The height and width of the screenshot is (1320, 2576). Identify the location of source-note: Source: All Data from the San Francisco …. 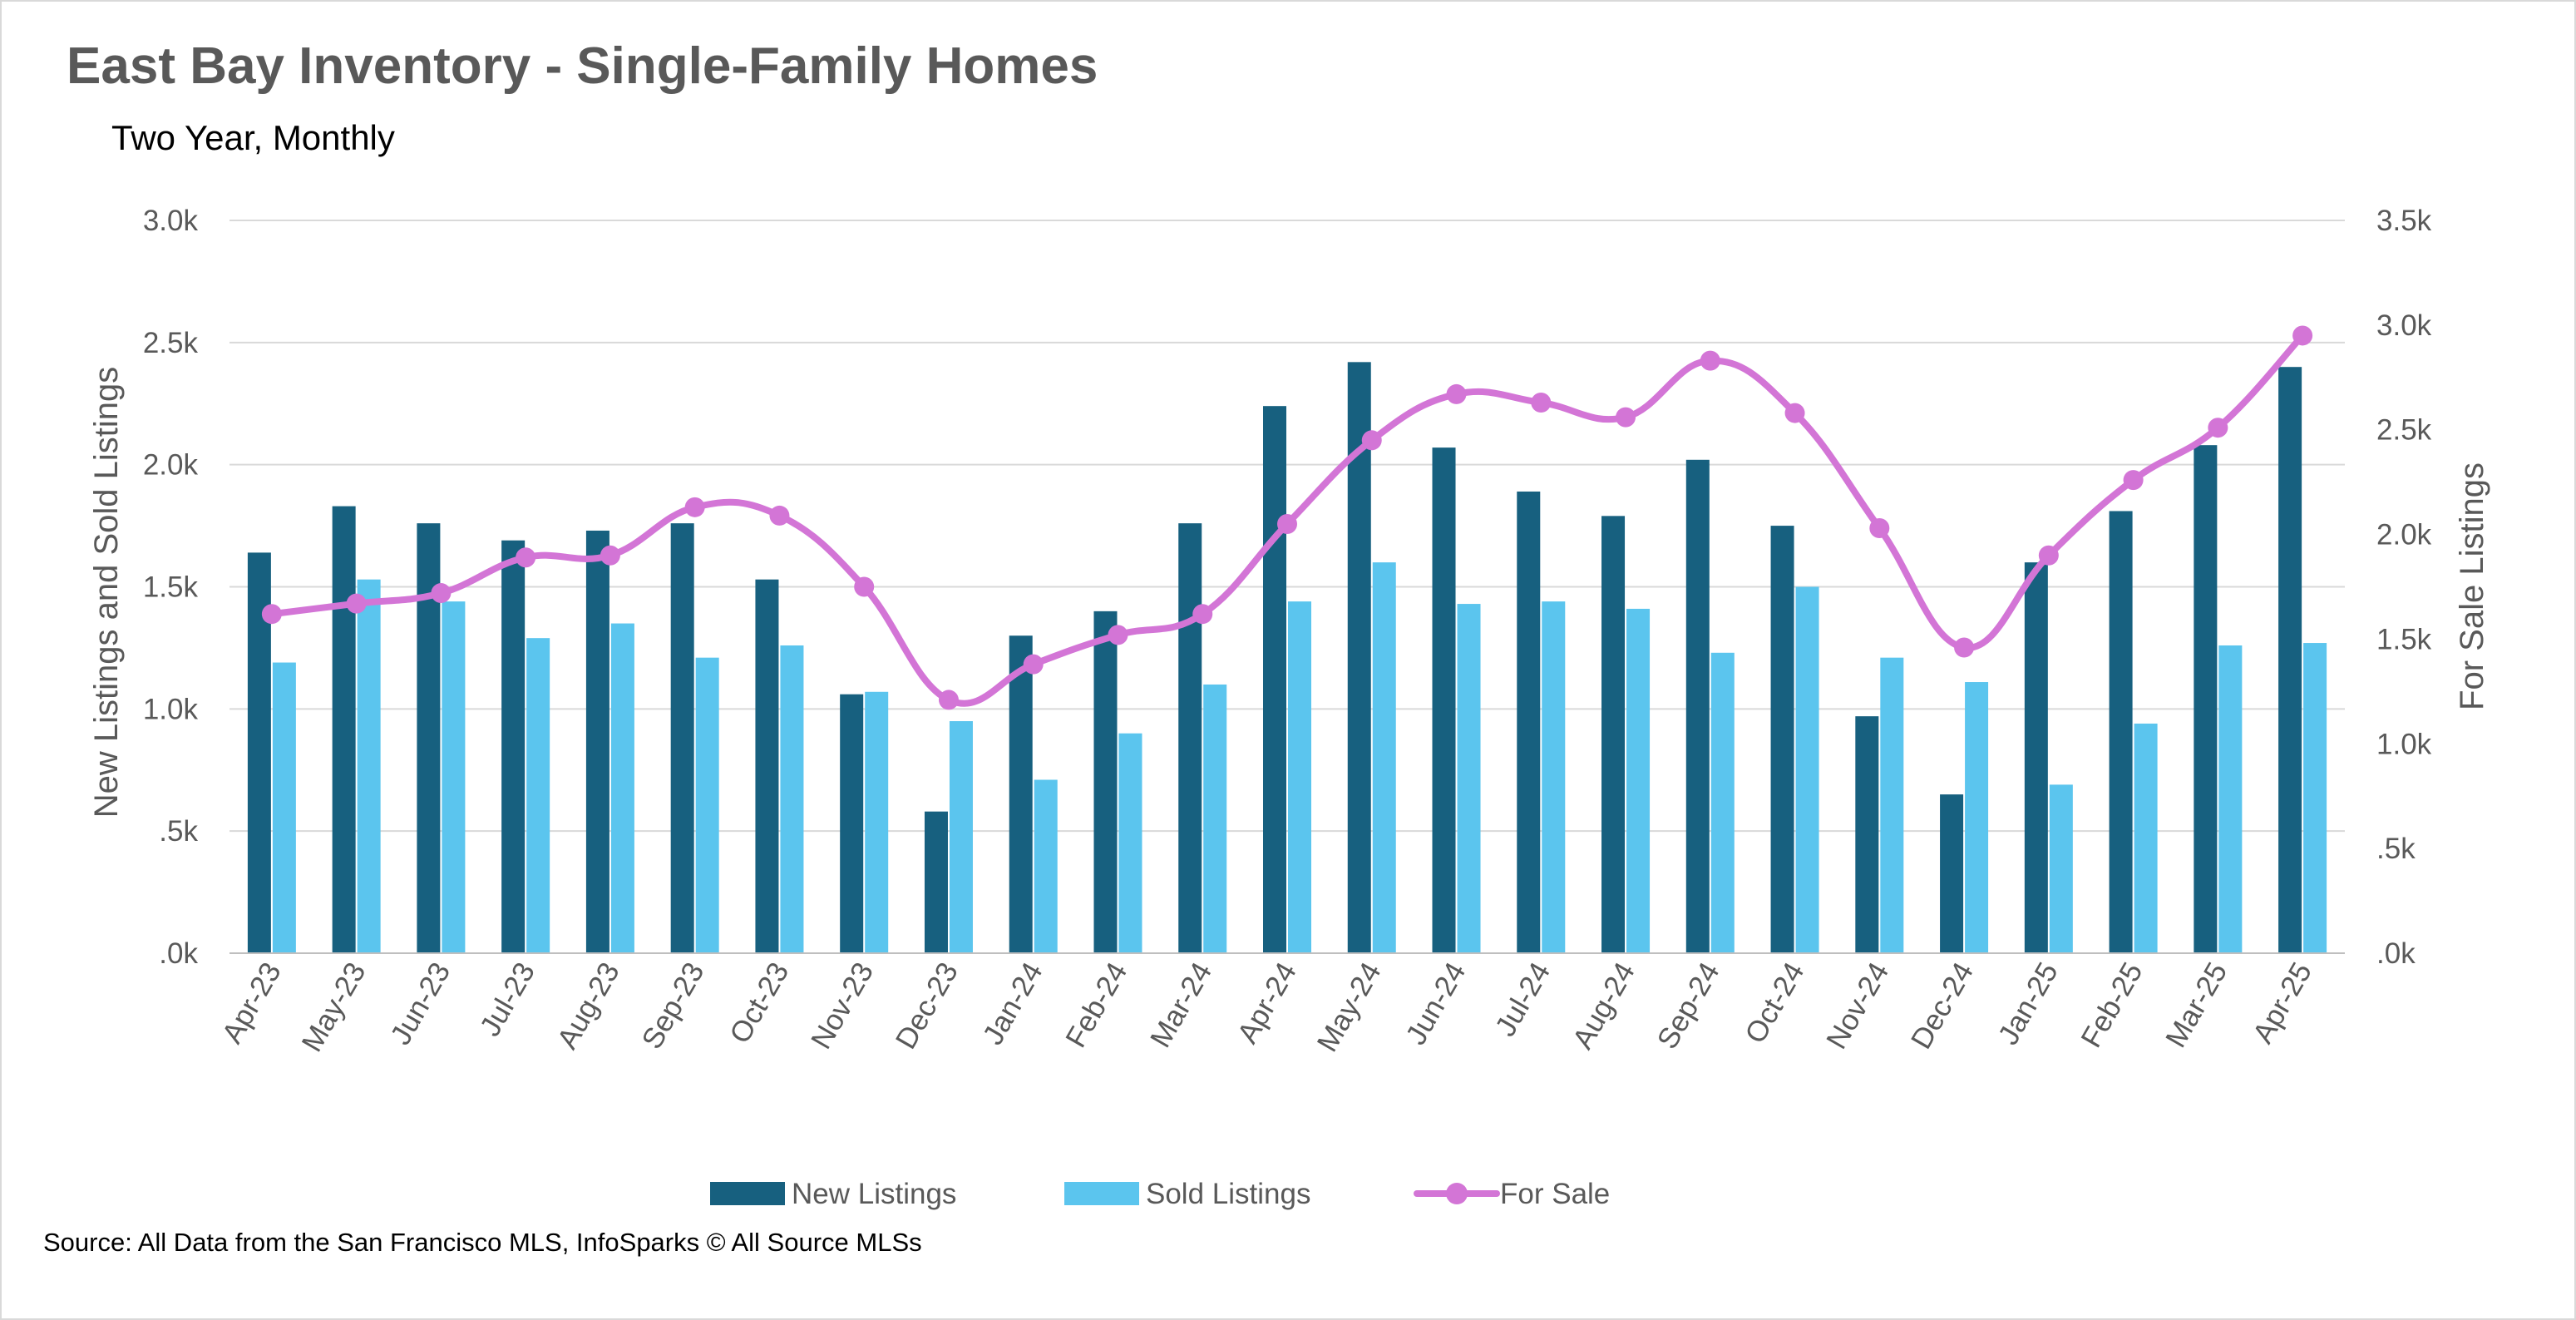
(483, 1242).